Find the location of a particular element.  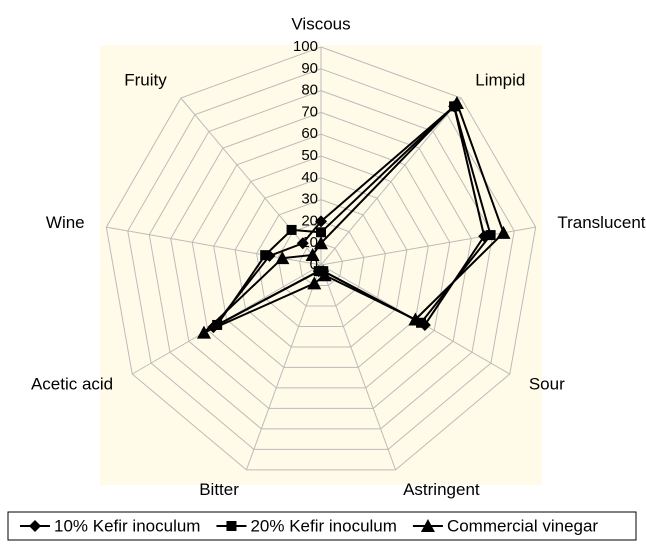

tick-label: 80 is located at coordinates (309, 90).